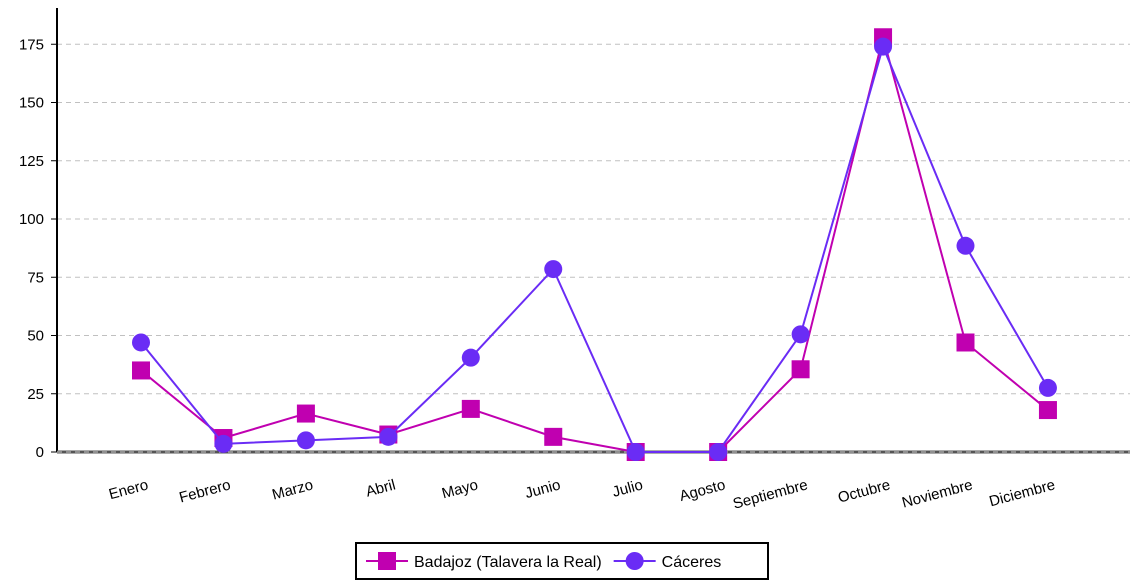 The width and height of the screenshot is (1130, 582). Describe the element at coordinates (864, 491) in the screenshot. I see `x-tick-label: Octubre` at that location.